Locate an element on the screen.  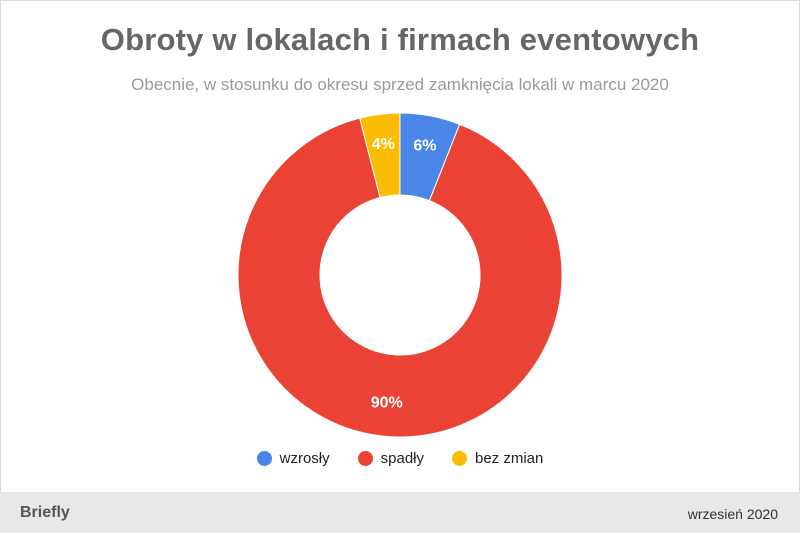
legend-item-bez-zmian: bez zmian is located at coordinates (497, 458).